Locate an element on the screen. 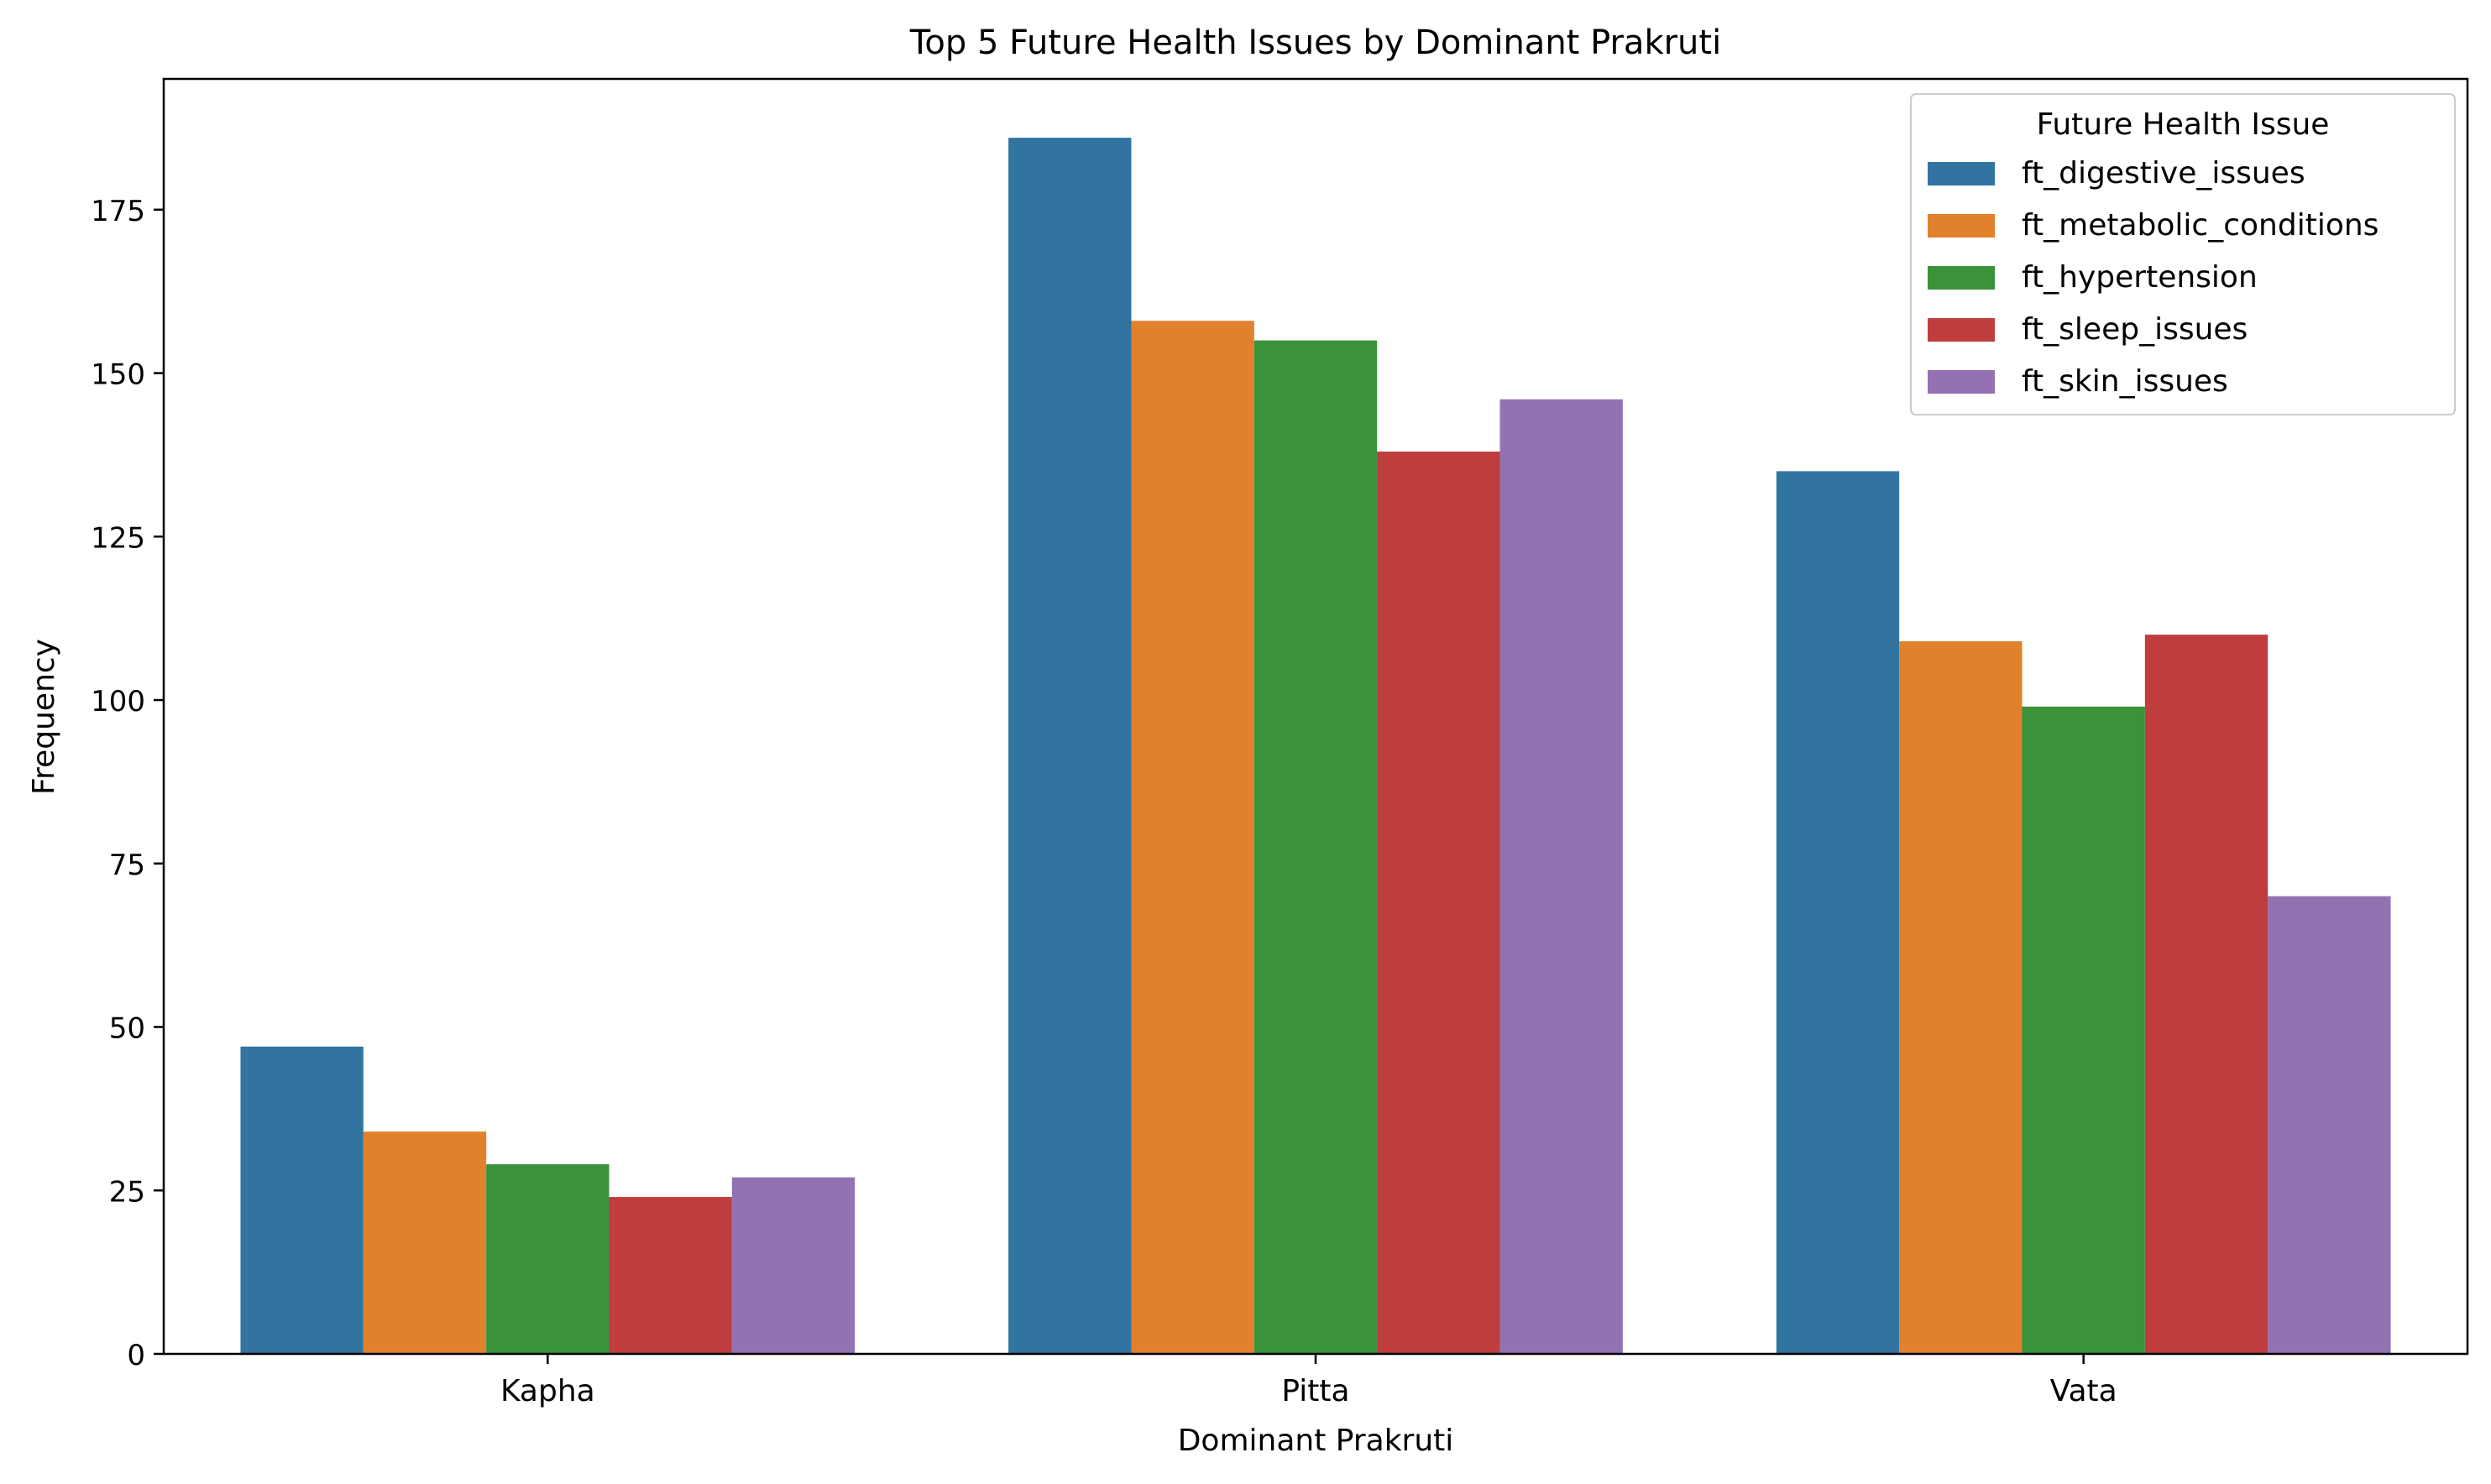 The width and height of the screenshot is (2491, 1484). bar-pitta-ft-metabolic-conditions is located at coordinates (1192, 838).